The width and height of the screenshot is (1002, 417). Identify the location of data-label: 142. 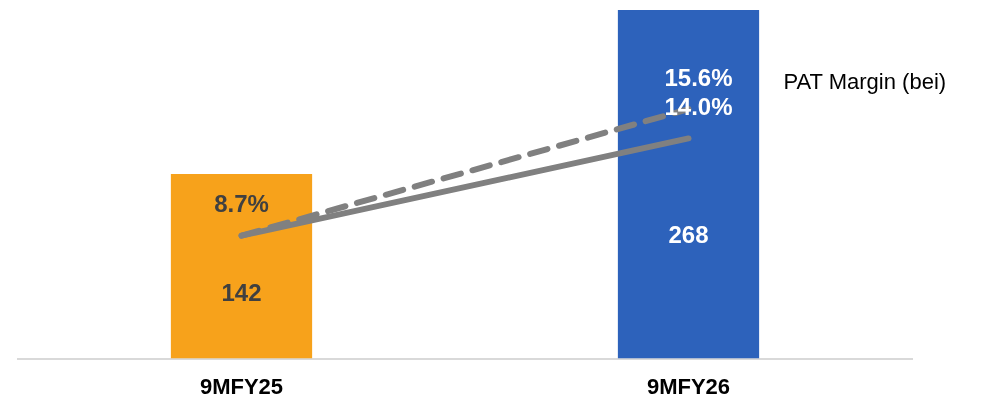
(241, 292).